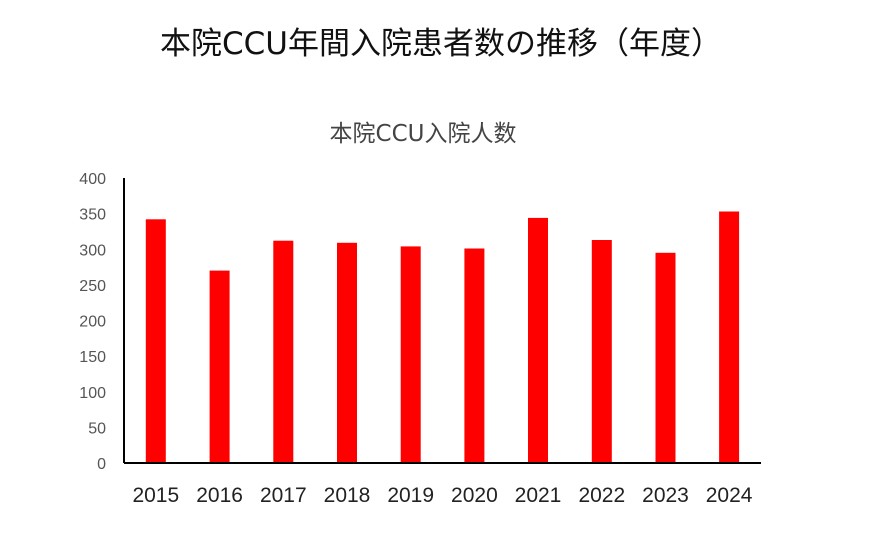 The width and height of the screenshot is (882, 540). What do you see at coordinates (665, 357) in the screenshot?
I see `bar-2023` at bounding box center [665, 357].